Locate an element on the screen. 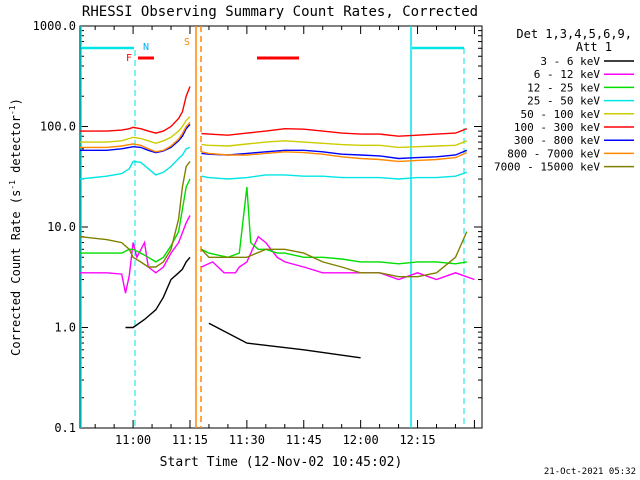 Image resolution: width=640 pixels, height=480 pixels. y-tick-label: 100.0 is located at coordinates (58, 127).